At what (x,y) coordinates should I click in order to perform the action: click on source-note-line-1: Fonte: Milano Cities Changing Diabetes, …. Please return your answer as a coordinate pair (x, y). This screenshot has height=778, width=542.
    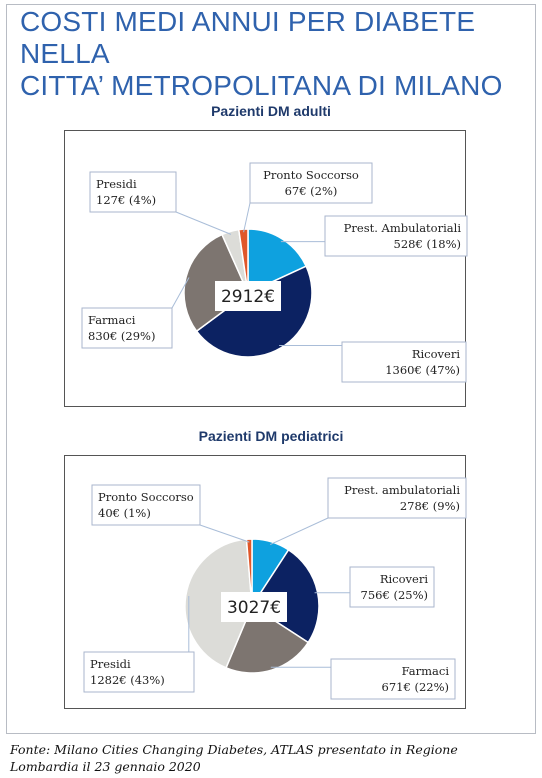
    Looking at the image, I should click on (234, 749).